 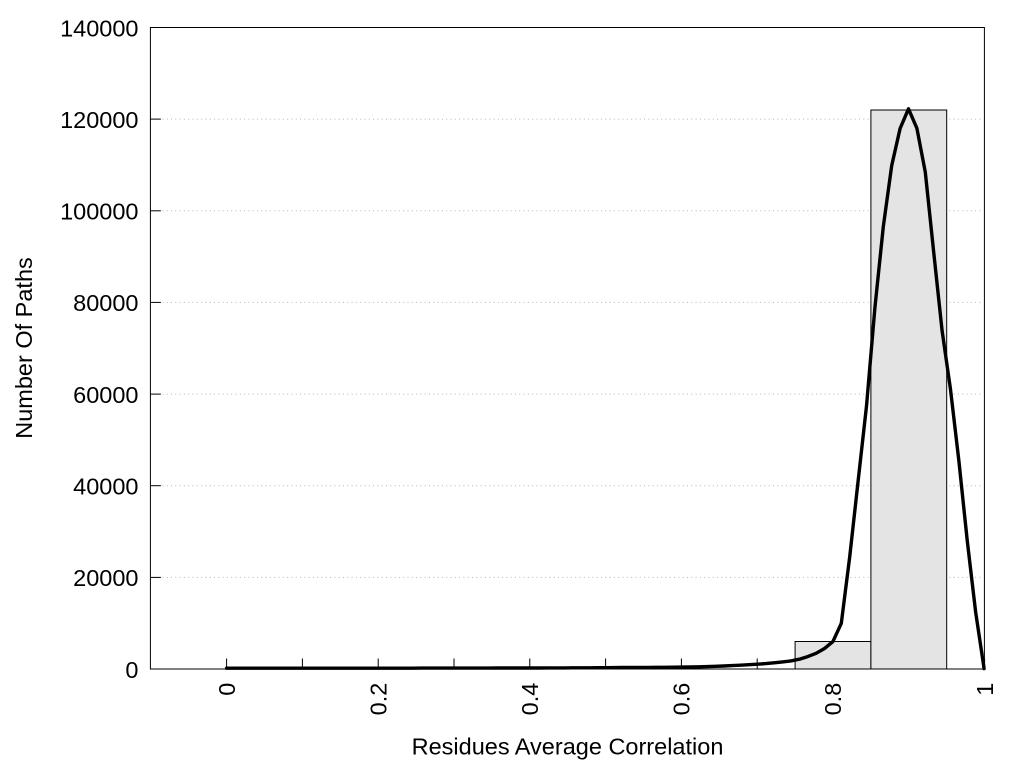 I want to click on svg-text: 0.8, so click(x=833, y=699).